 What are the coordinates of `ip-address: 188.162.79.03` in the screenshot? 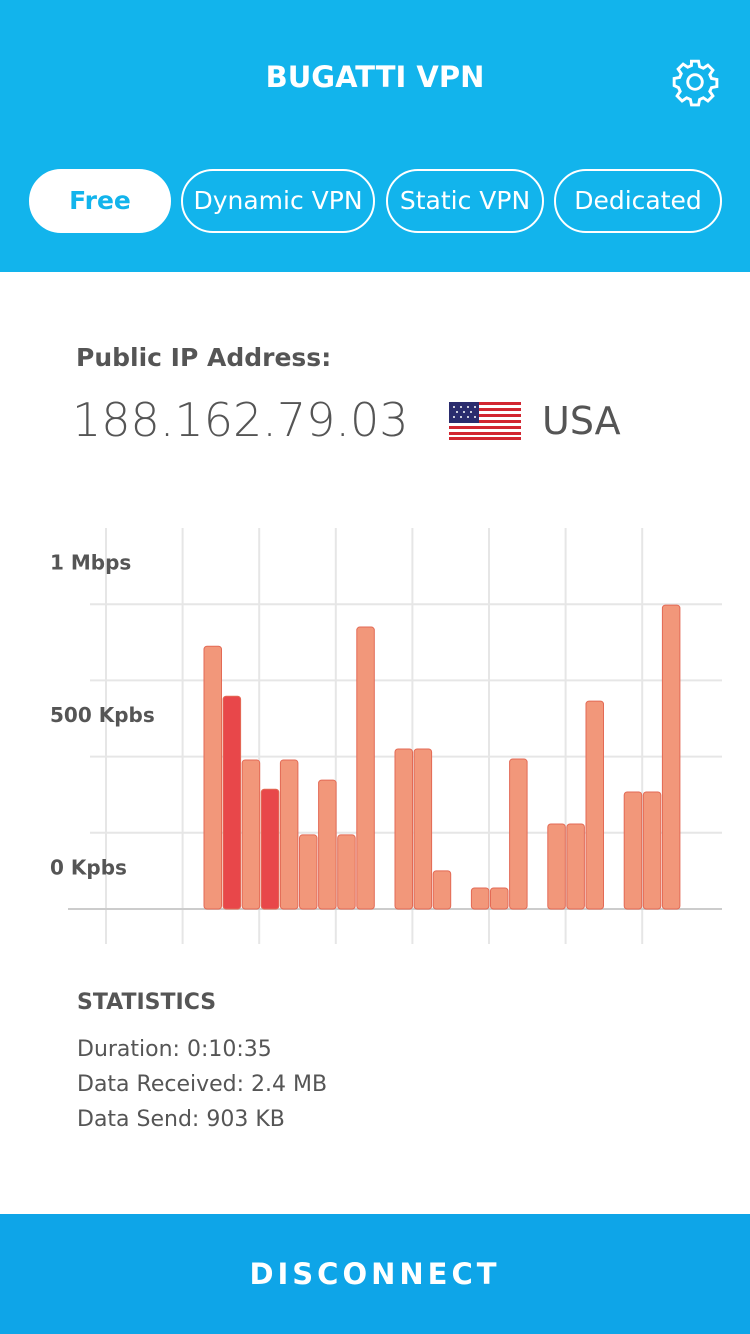 It's located at (240, 420).